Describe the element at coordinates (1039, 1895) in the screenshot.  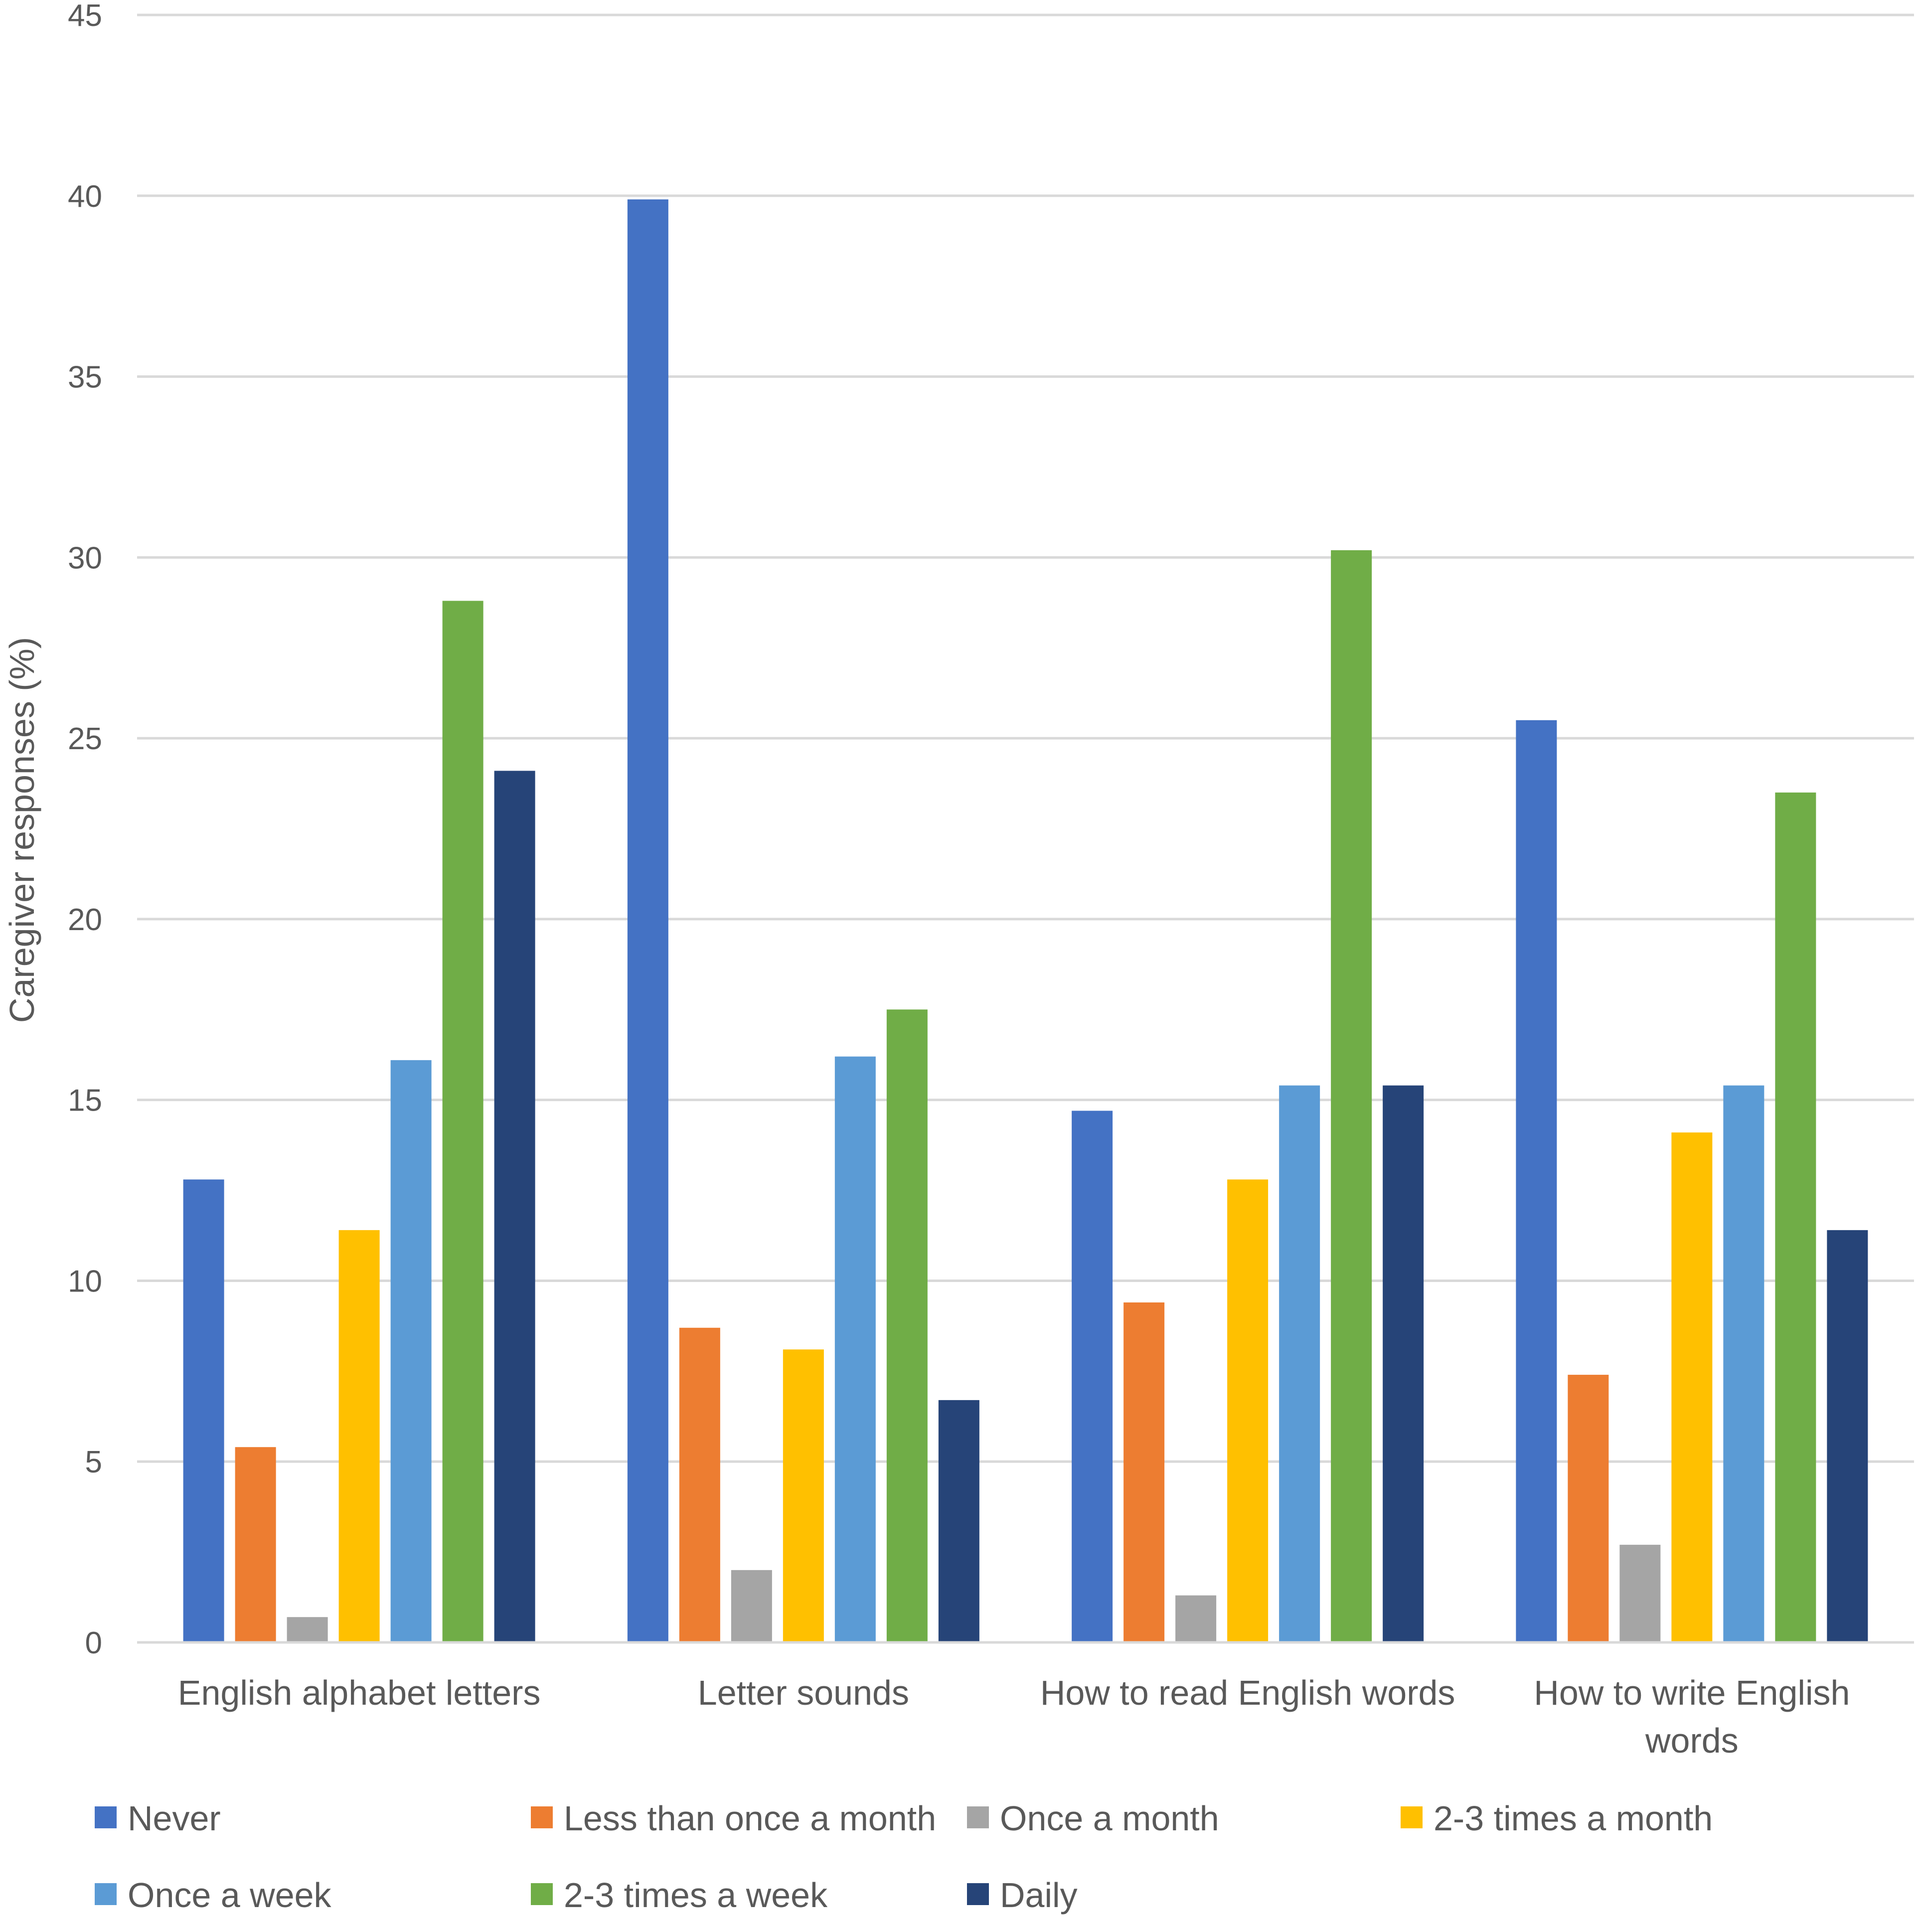
I see `legend-label: Daily` at that location.